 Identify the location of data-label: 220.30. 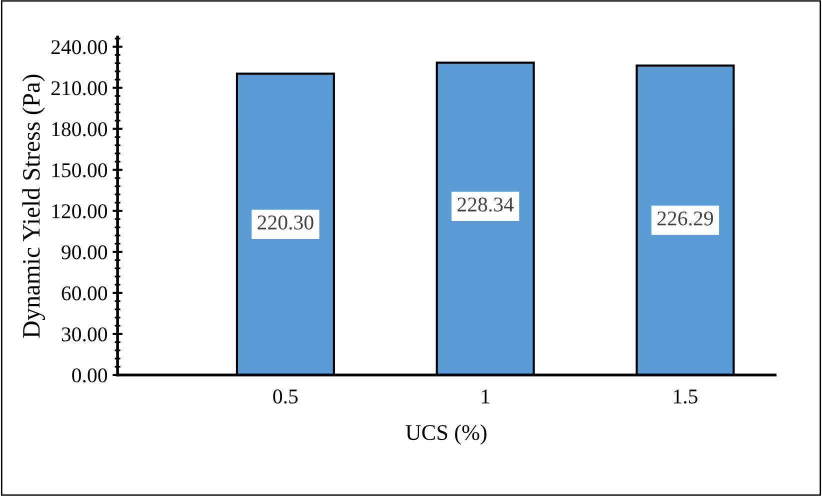
(286, 223).